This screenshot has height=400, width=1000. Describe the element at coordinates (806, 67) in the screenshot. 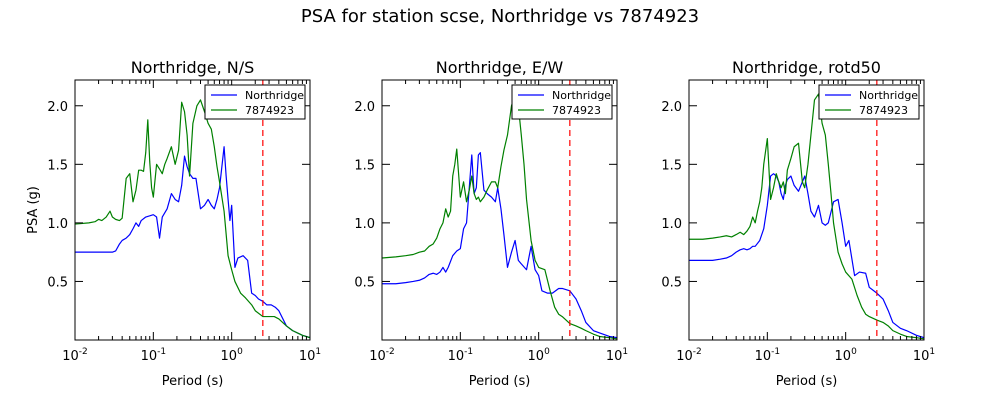

I see `panel-title: Northridge, rotd50` at that location.